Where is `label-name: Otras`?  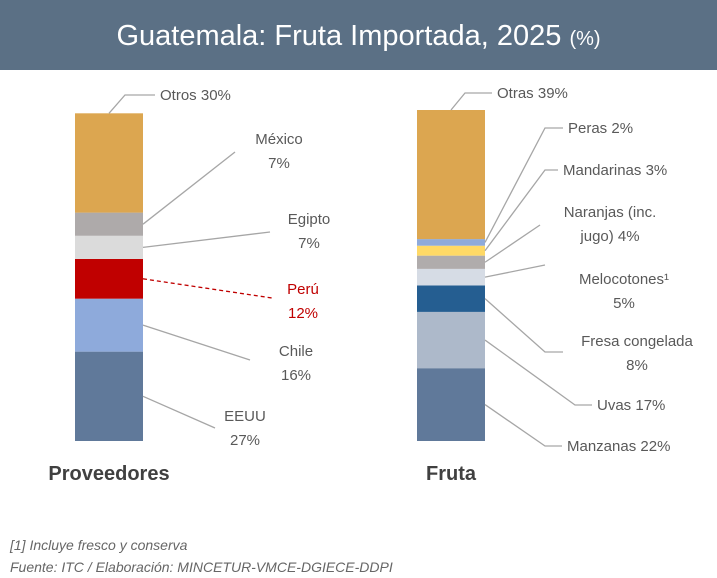
label-name: Otras is located at coordinates (515, 93).